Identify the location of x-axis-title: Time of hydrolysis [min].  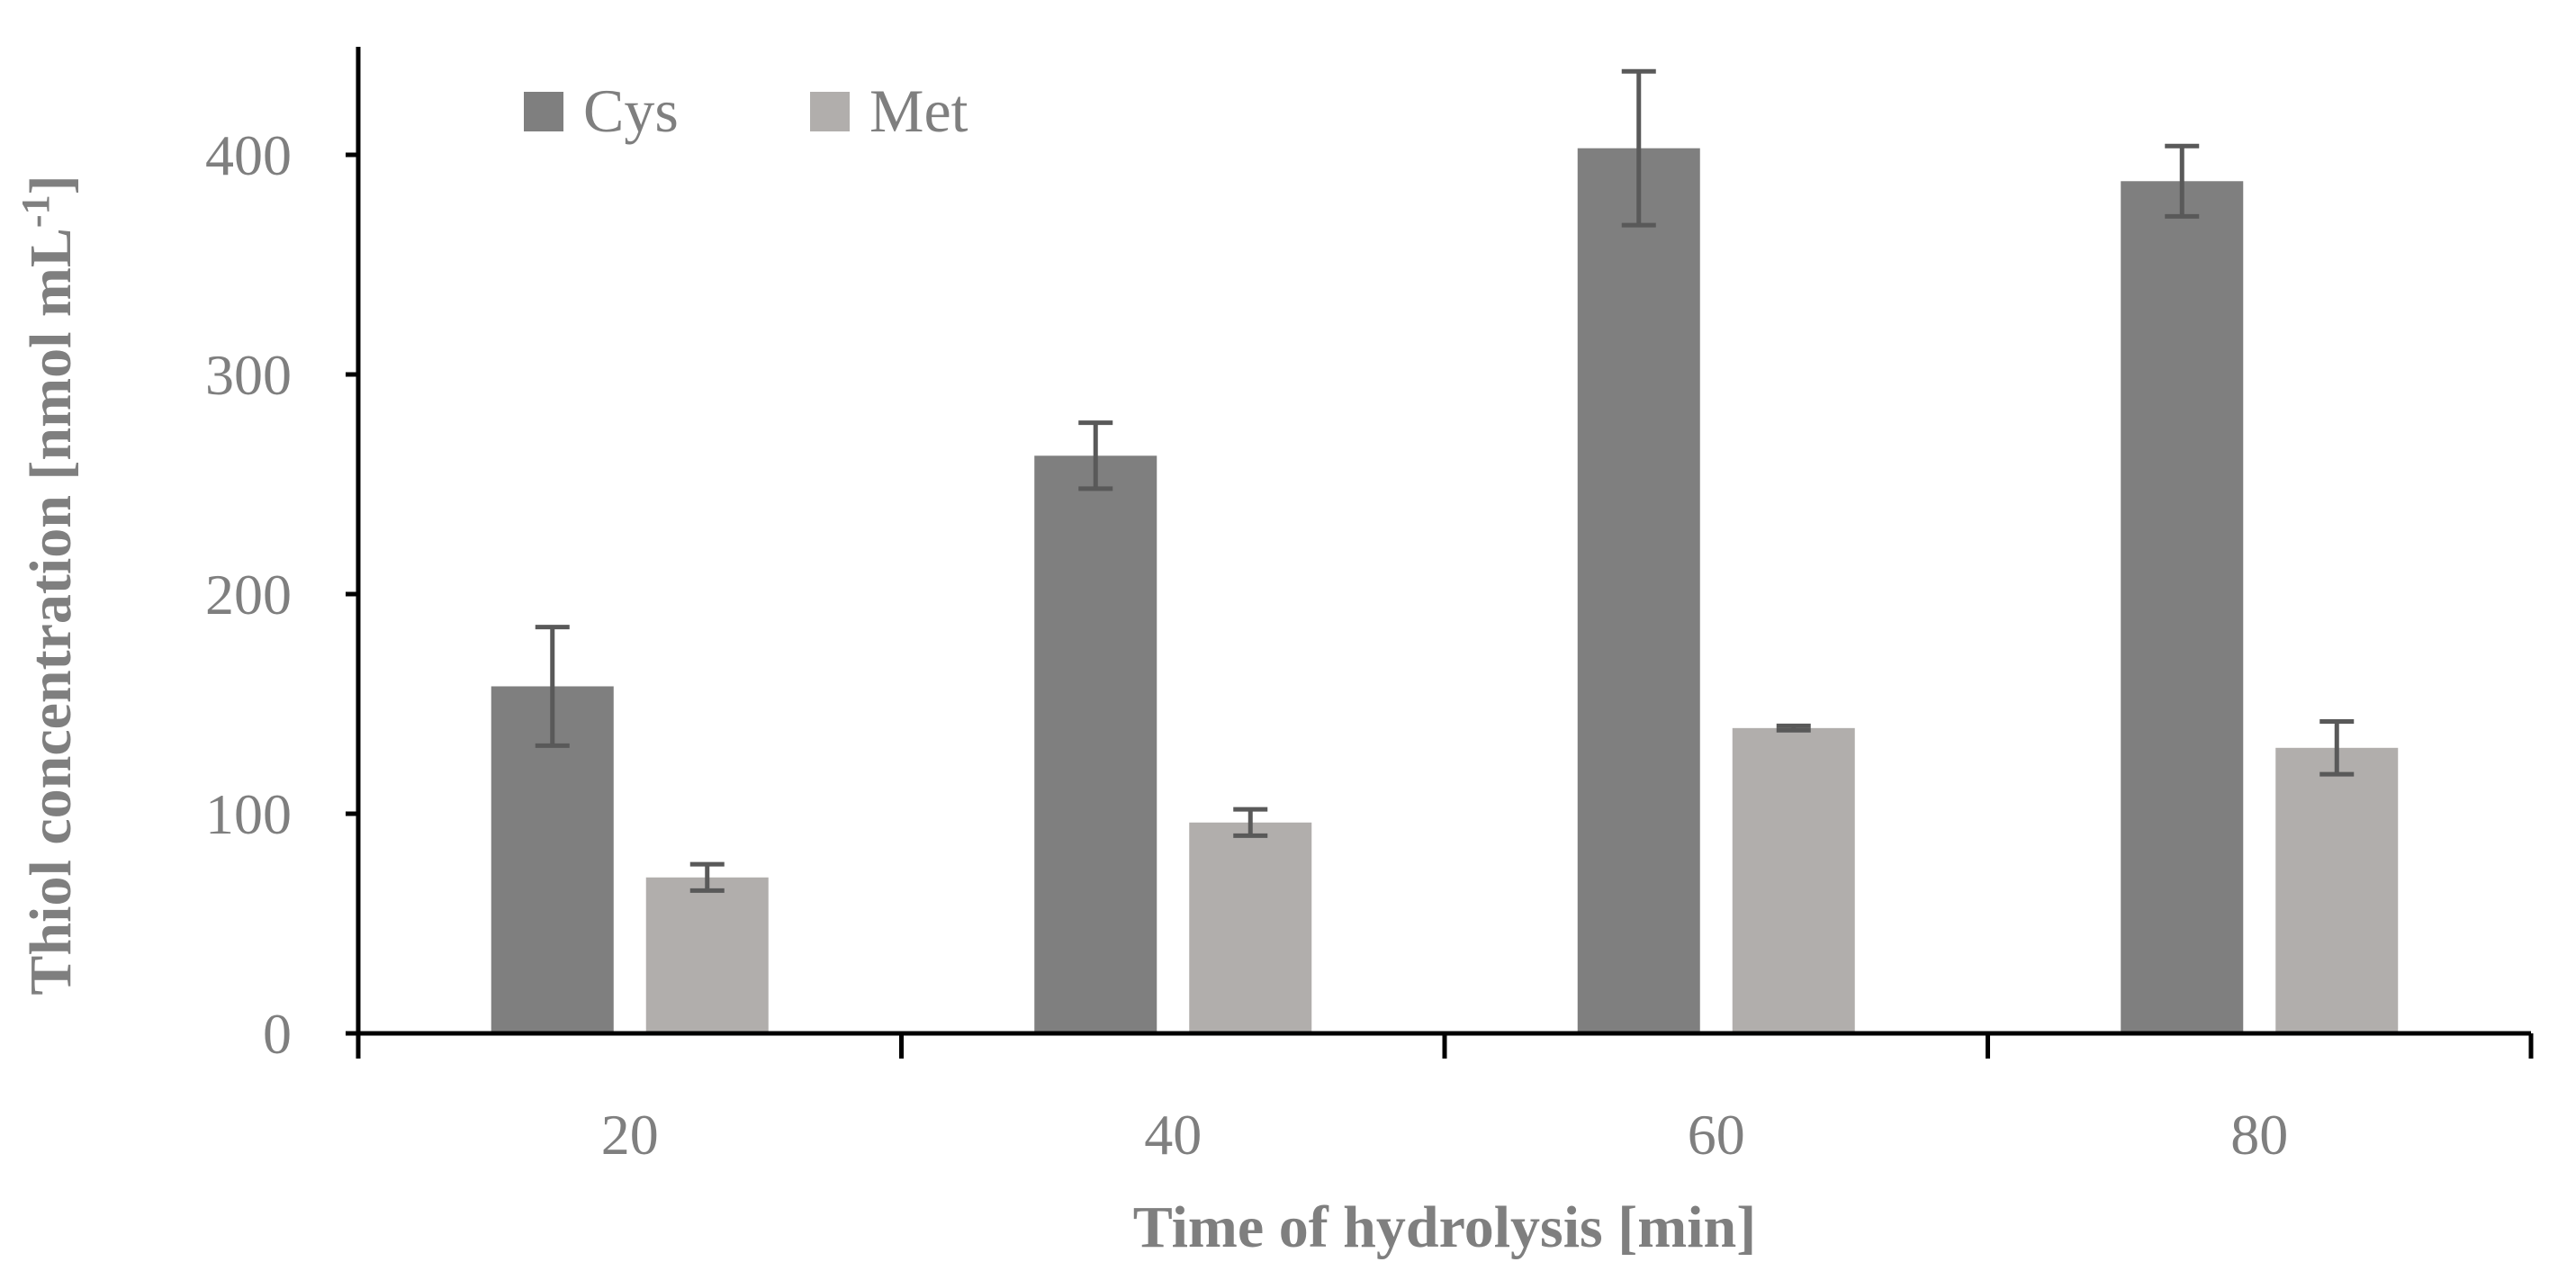
(1444, 1227).